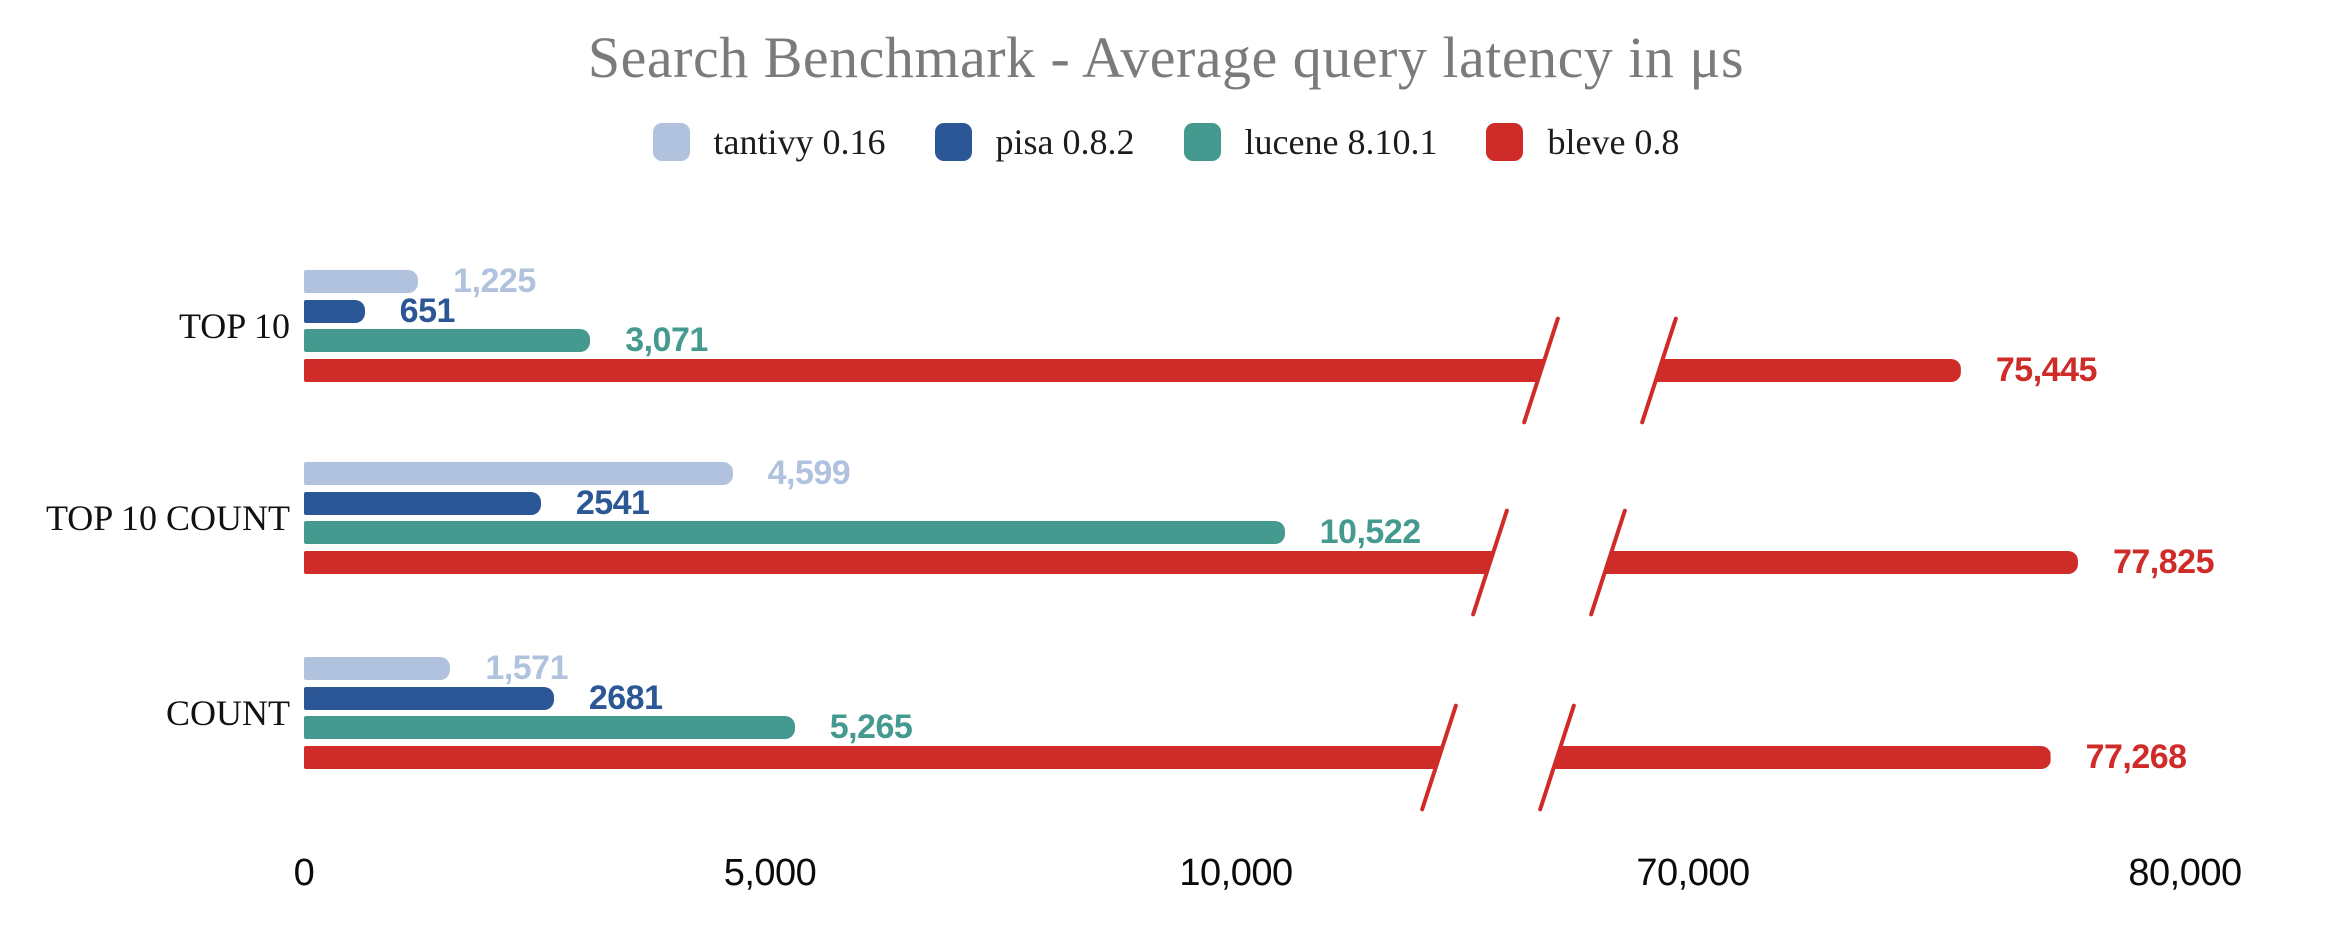 The image size is (2332, 940). I want to click on value-label-count-bleve-0-8: 77,268, so click(2136, 757).